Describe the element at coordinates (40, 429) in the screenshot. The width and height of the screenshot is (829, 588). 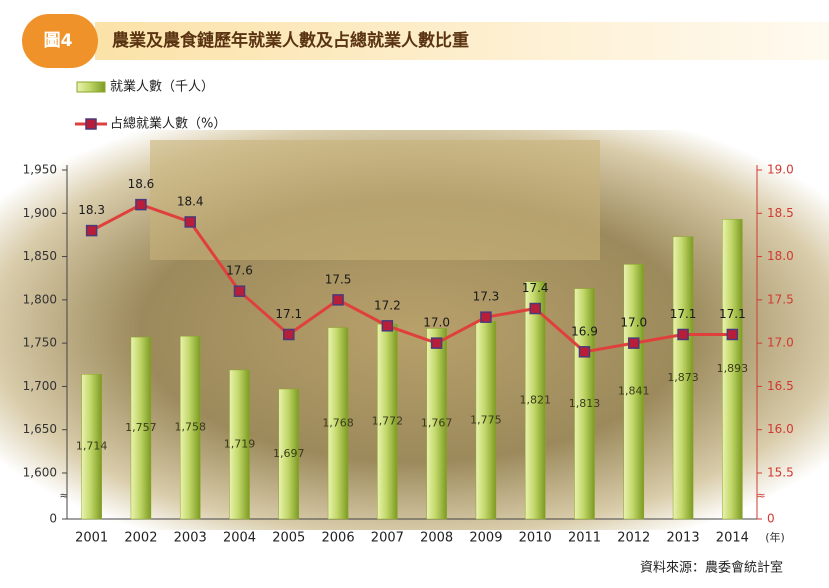
I see `y-tick-label: 1,650` at that location.